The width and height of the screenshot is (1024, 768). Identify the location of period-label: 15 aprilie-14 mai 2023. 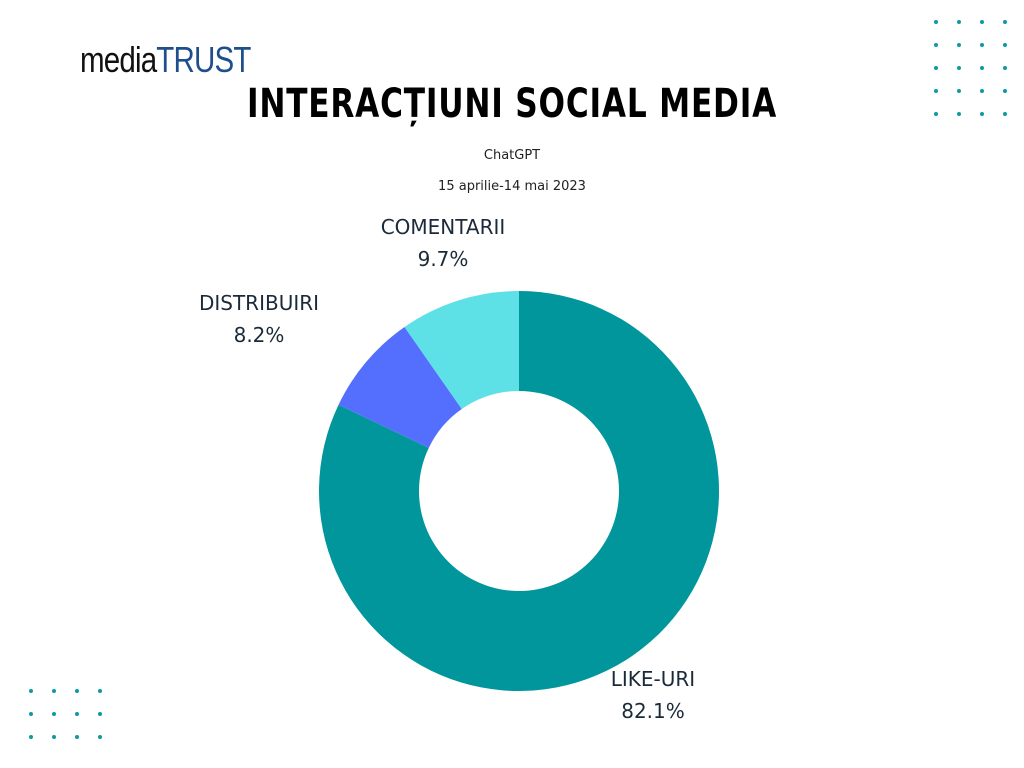
(512, 186).